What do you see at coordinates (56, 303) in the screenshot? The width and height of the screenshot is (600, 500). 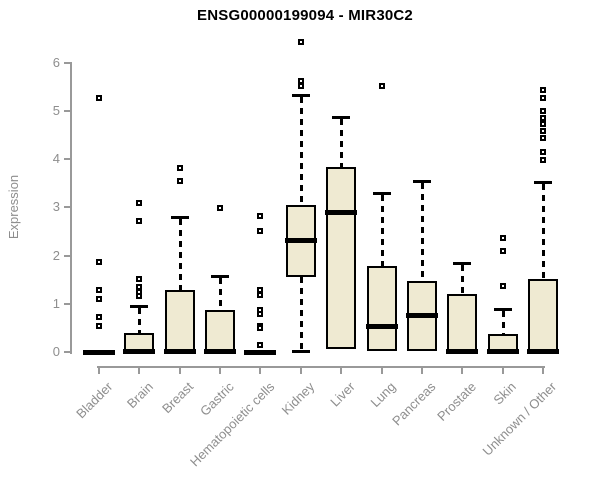 I see `y-tick-label: 1` at bounding box center [56, 303].